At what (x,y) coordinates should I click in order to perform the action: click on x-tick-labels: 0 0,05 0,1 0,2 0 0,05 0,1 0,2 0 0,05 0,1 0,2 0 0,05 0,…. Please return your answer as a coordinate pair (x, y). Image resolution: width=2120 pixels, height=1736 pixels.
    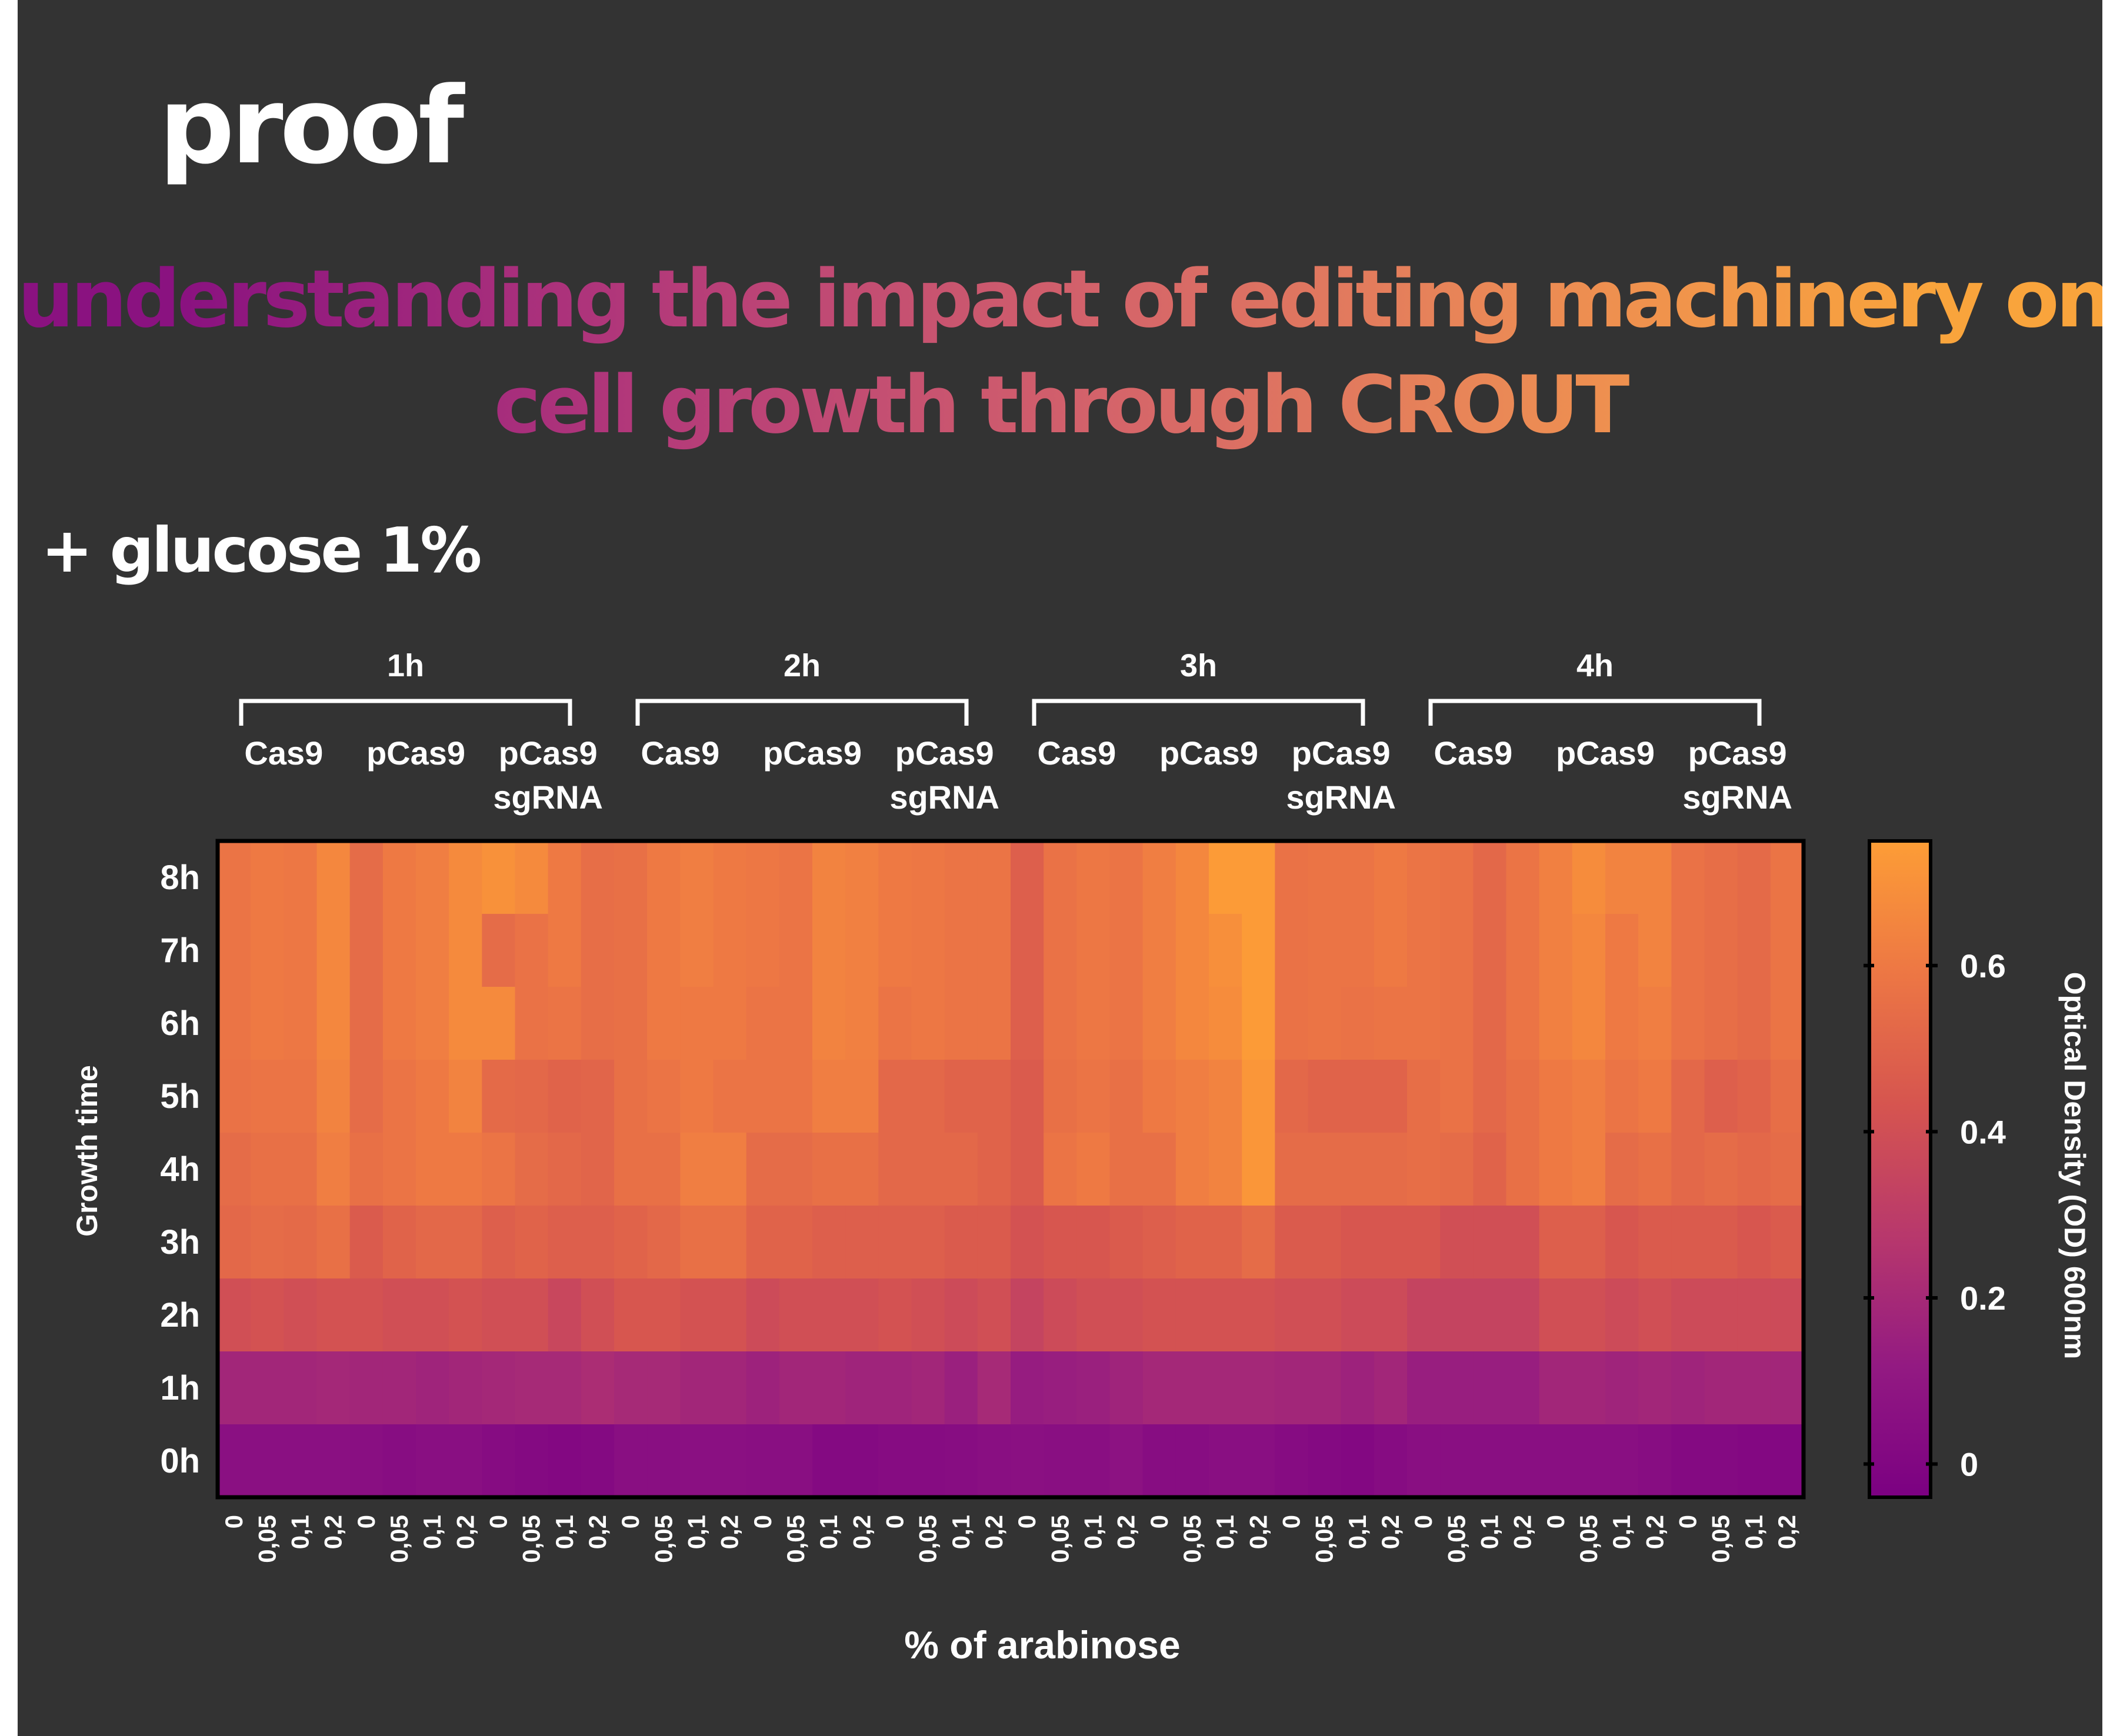
    Looking at the image, I should click on (1010, 1539).